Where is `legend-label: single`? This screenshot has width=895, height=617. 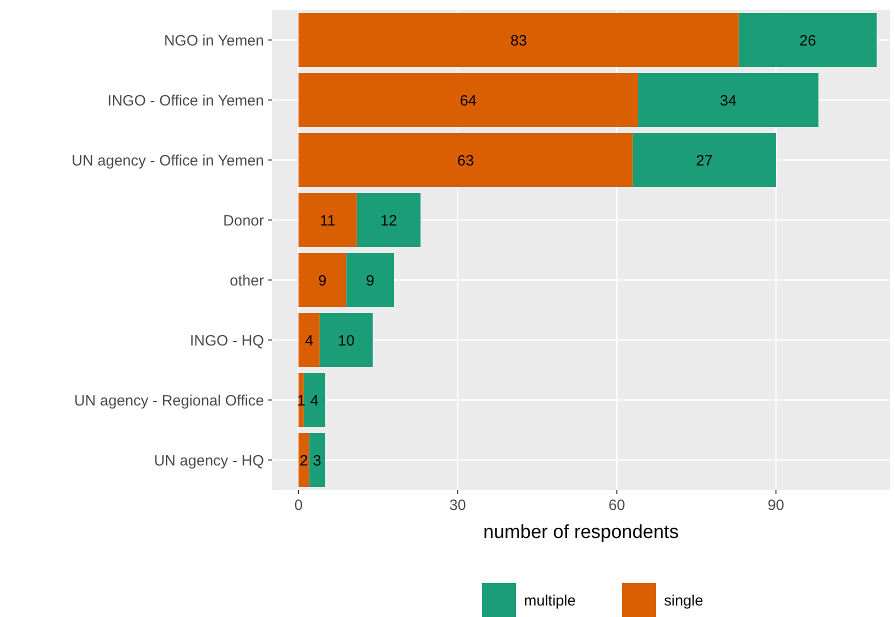 legend-label: single is located at coordinates (684, 601).